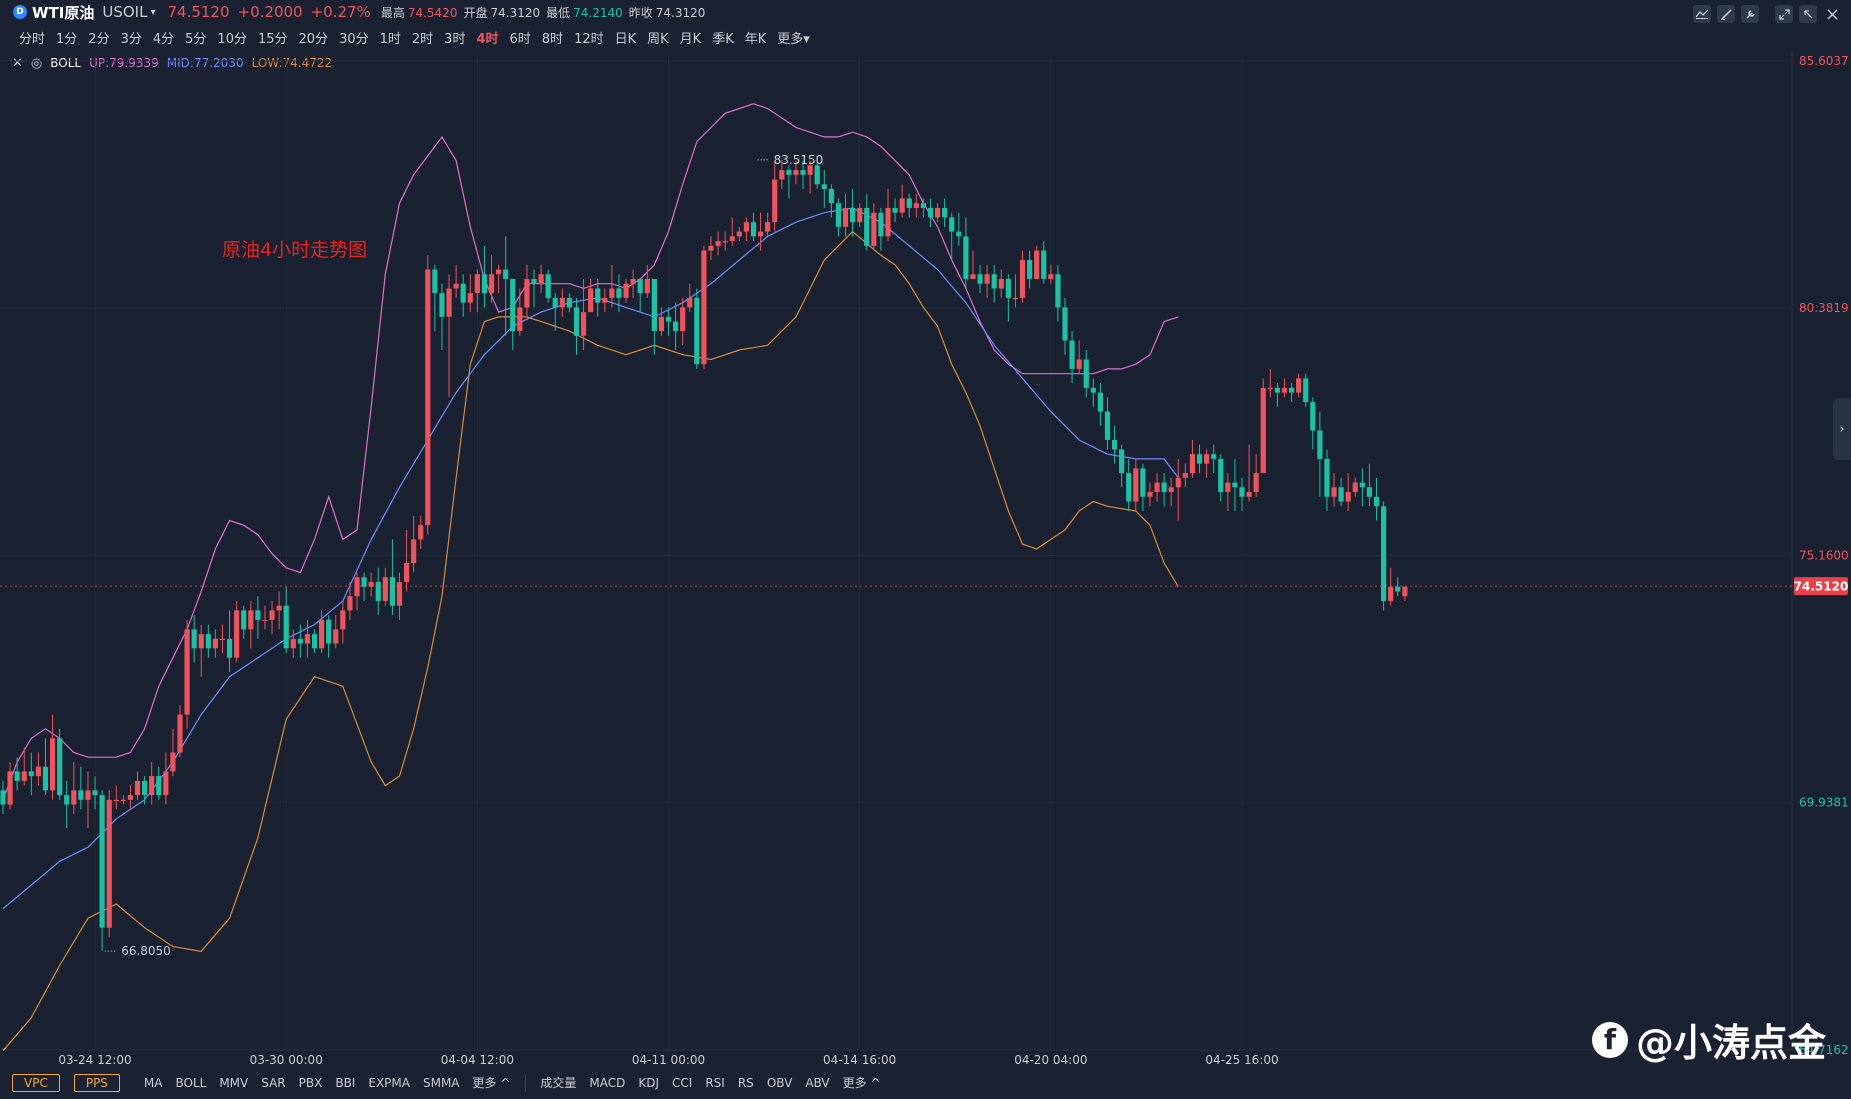  Describe the element at coordinates (755, 39) in the screenshot. I see `period-21: 年K` at that location.